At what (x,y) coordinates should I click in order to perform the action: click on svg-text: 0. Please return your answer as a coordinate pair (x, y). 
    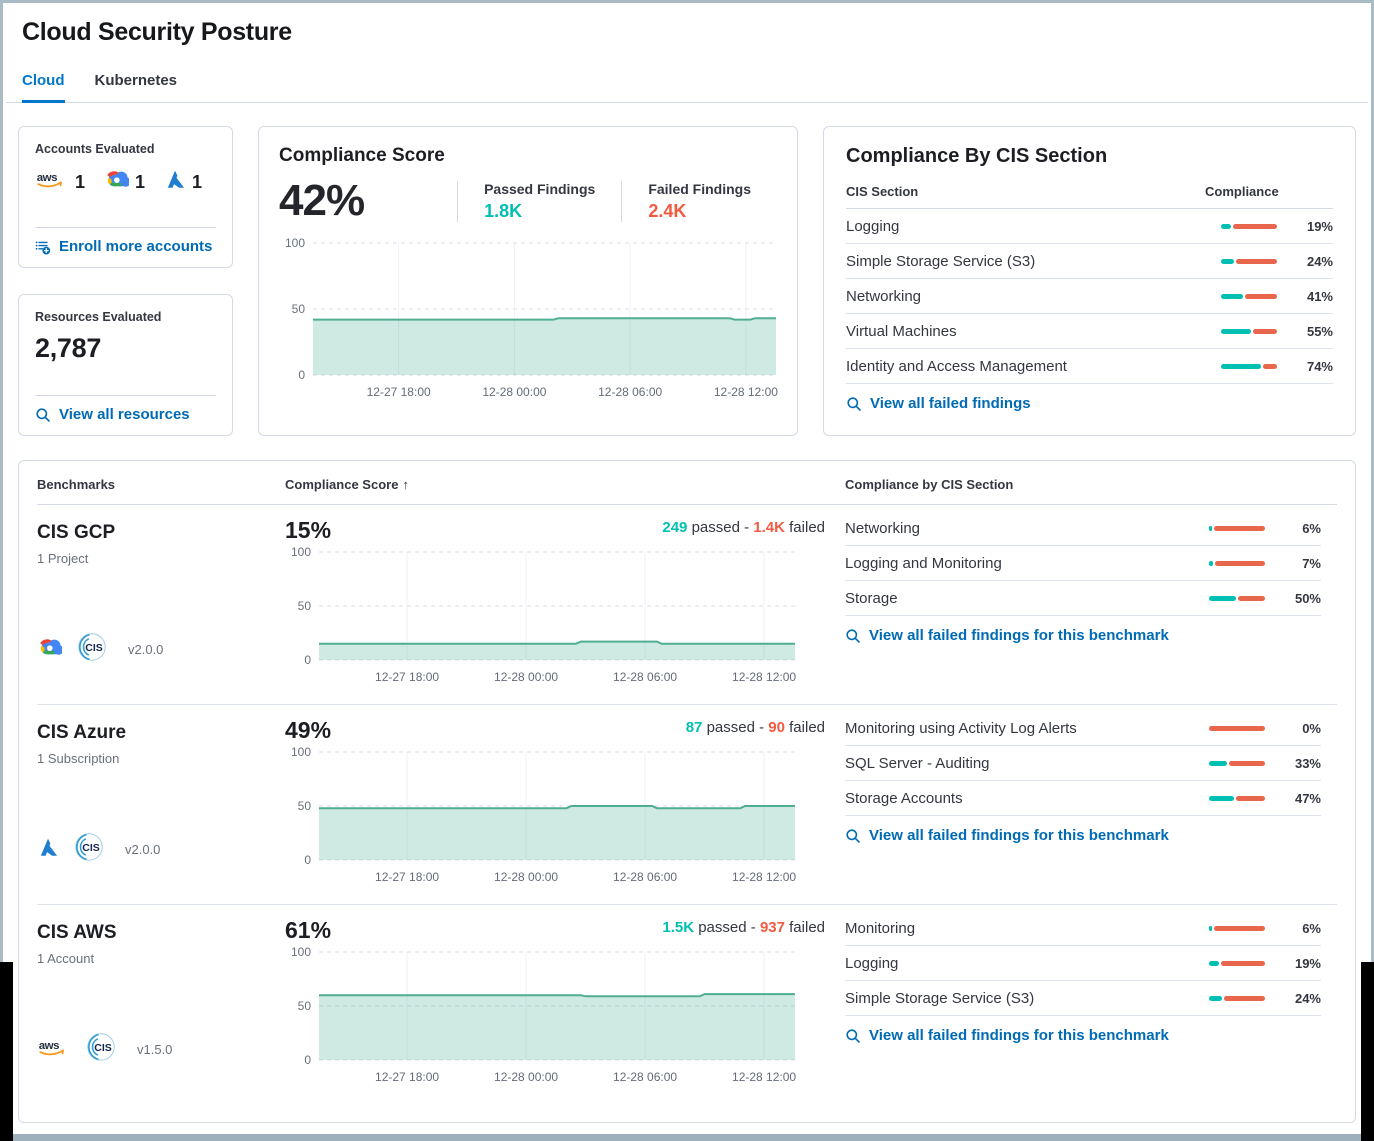
    Looking at the image, I should click on (307, 660).